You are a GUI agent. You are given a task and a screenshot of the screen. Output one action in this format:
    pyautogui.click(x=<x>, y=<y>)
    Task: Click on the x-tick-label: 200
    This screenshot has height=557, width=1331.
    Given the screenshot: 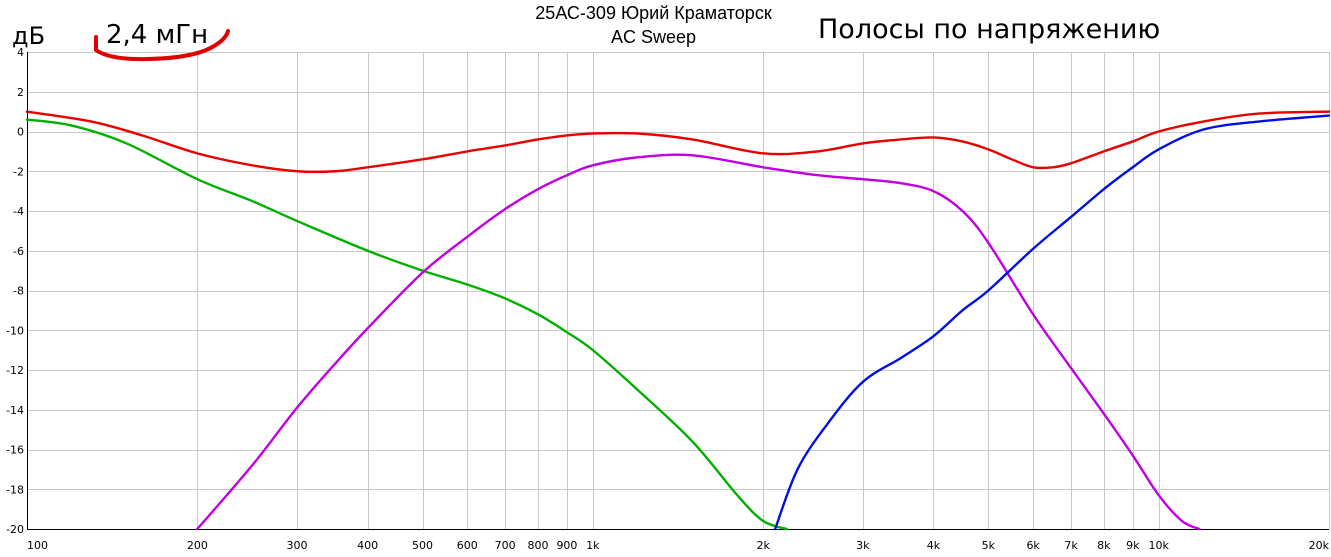 What is the action you would take?
    pyautogui.click(x=197, y=545)
    